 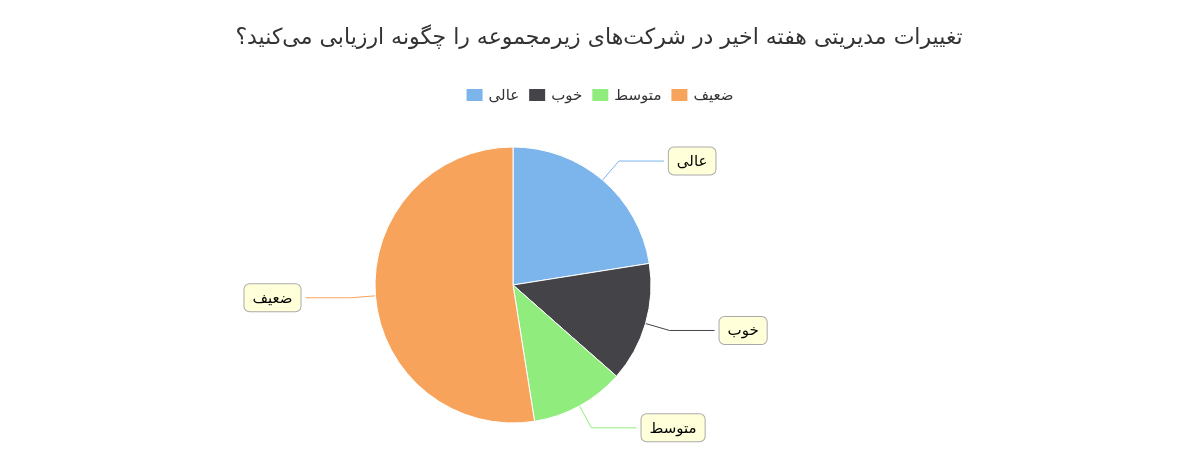 What do you see at coordinates (673, 427) in the screenshot?
I see `slice-label: متوسط` at bounding box center [673, 427].